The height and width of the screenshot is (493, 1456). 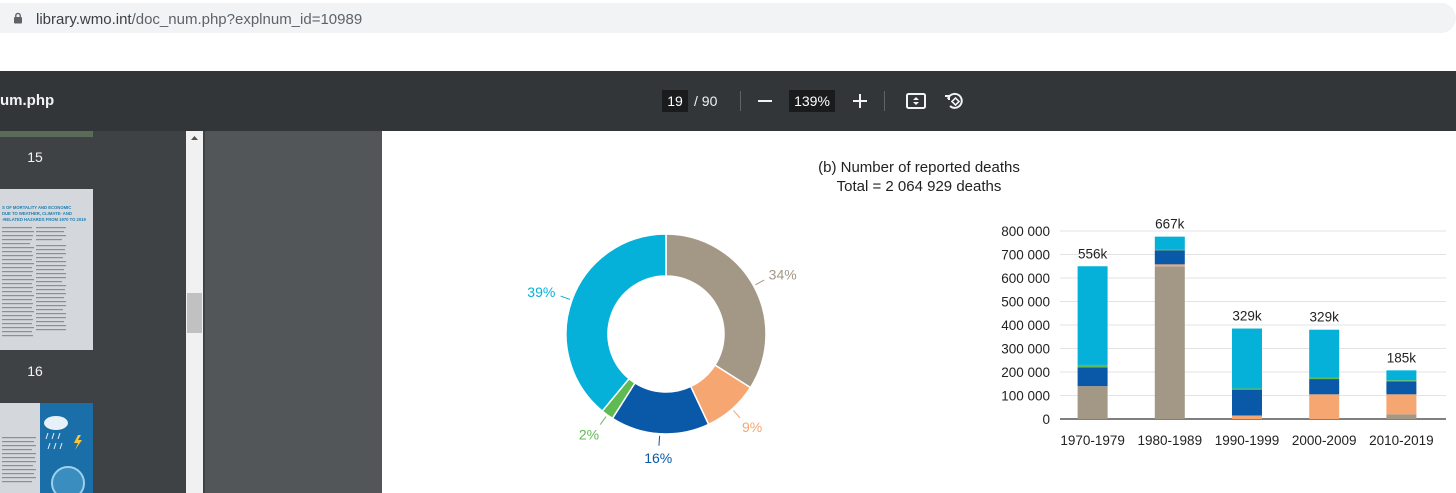 What do you see at coordinates (541, 292) in the screenshot?
I see `donut-slice-label: 39%` at bounding box center [541, 292].